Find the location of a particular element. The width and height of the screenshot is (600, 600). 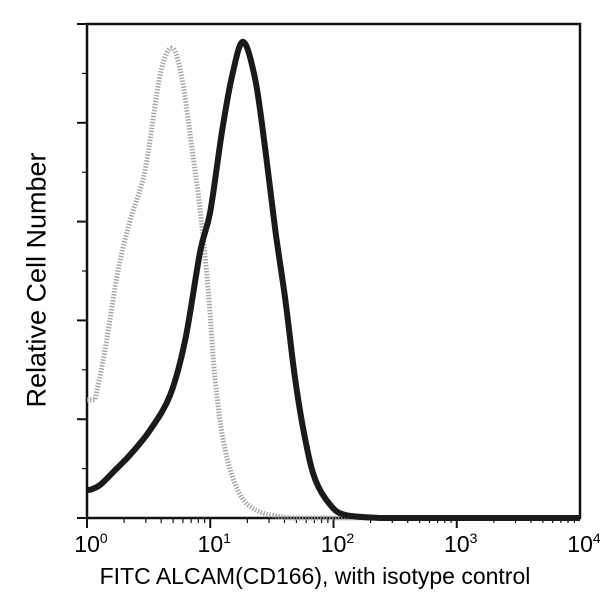

x-tick-label: 10³ is located at coordinates (461, 543).